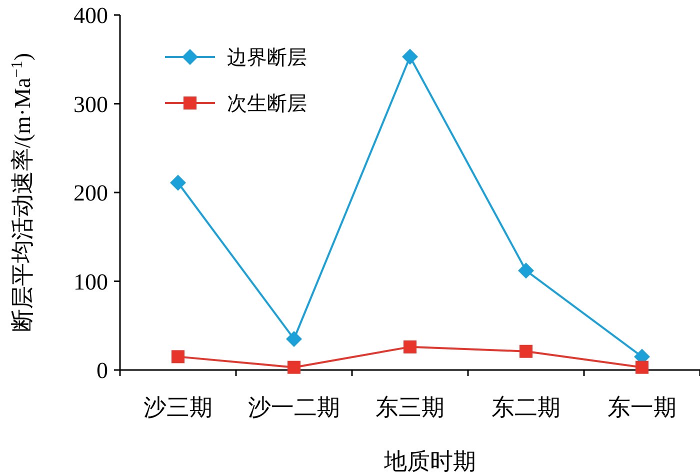 The height and width of the screenshot is (475, 700). I want to click on y-tick-label: 100, so click(91, 281).